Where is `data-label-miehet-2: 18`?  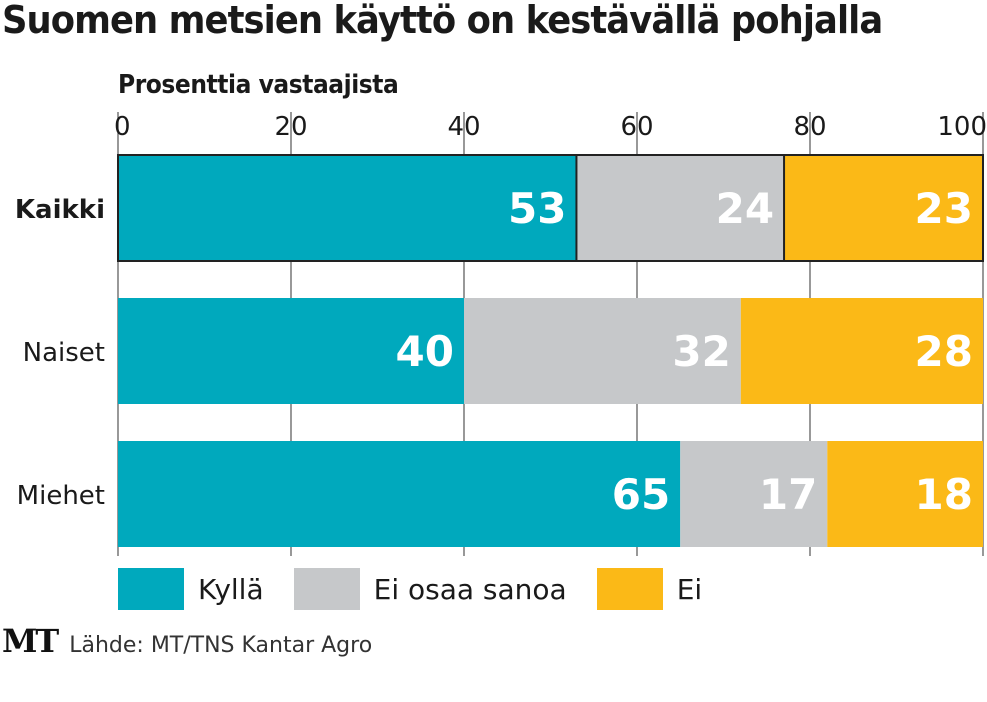
data-label-miehet-2: 18 is located at coordinates (944, 494).